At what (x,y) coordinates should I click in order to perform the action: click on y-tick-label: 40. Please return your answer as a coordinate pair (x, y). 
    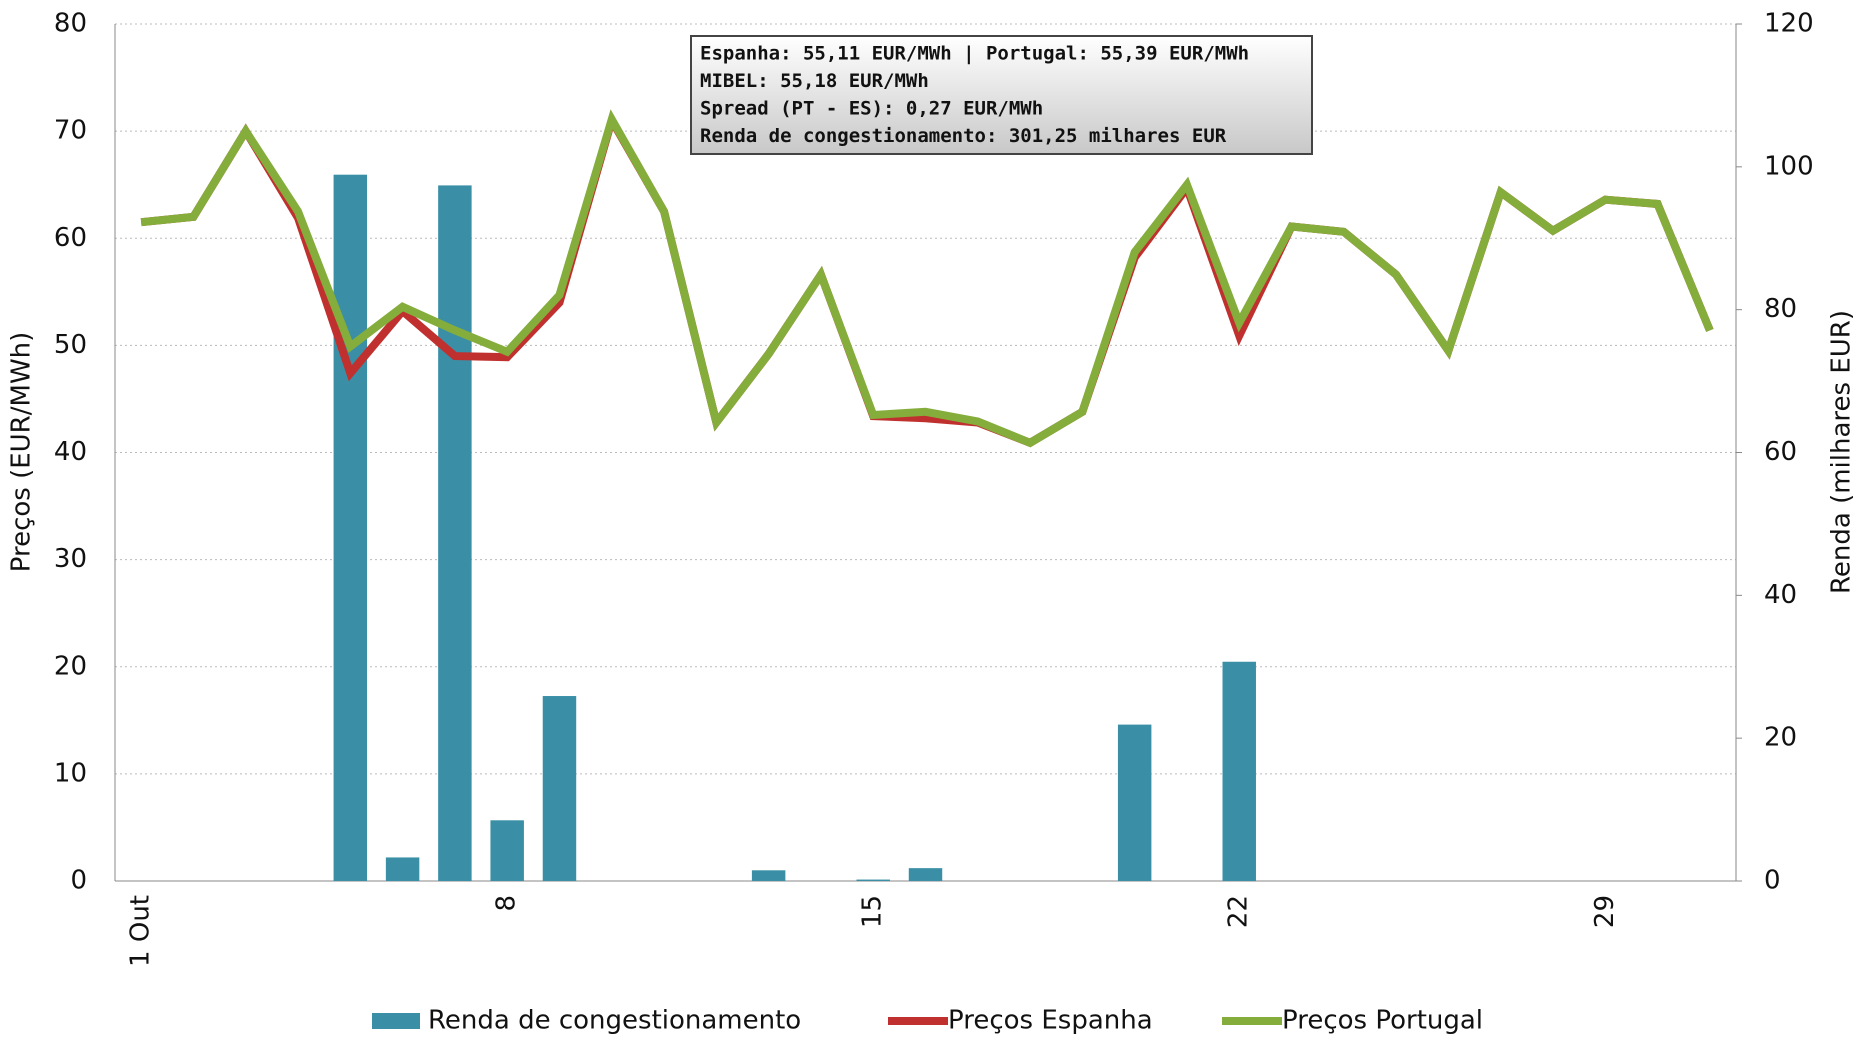
    Looking at the image, I should click on (70, 452).